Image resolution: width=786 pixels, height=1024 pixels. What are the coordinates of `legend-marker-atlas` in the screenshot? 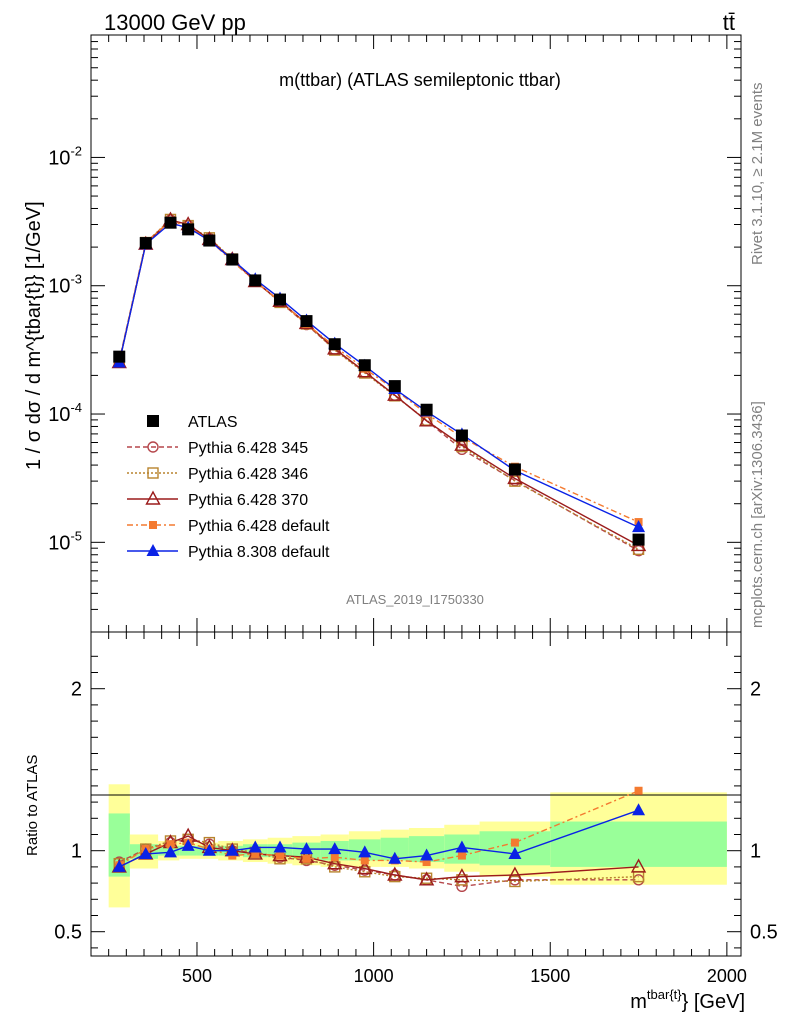 It's located at (153, 421).